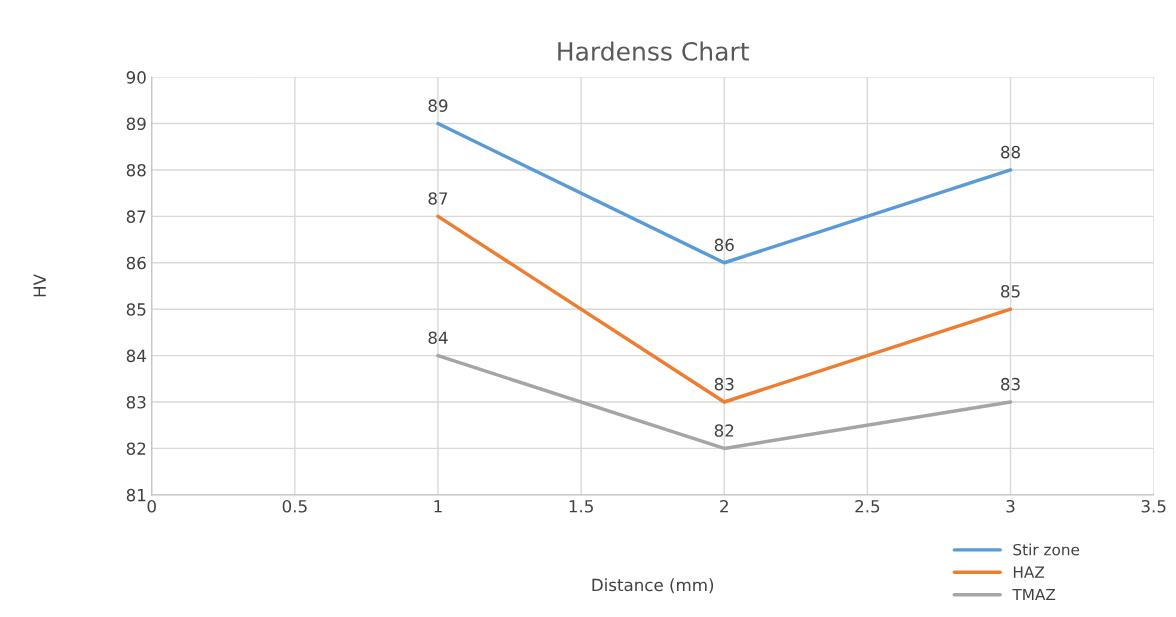 The image size is (1176, 617). What do you see at coordinates (136, 495) in the screenshot?
I see `y-tick-label: 81` at bounding box center [136, 495].